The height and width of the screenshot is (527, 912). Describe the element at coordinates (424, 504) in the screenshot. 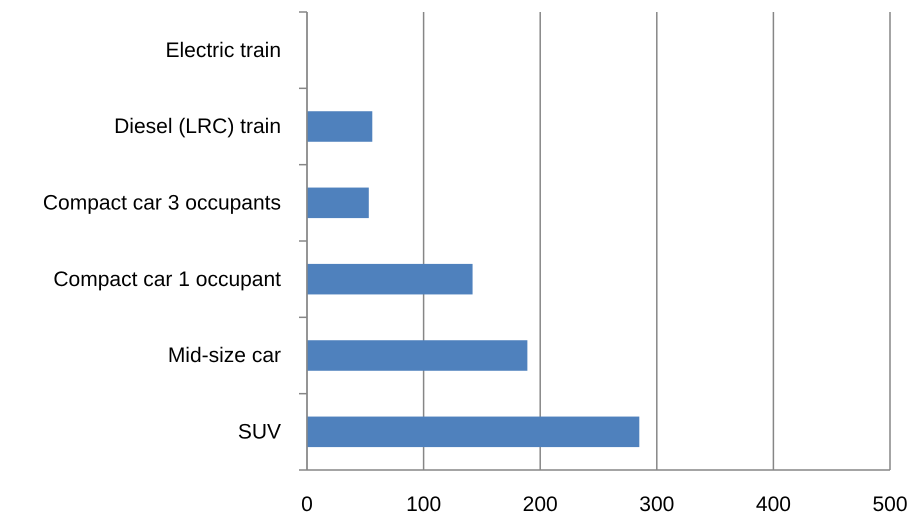

I see `x-tick-label: 100` at that location.